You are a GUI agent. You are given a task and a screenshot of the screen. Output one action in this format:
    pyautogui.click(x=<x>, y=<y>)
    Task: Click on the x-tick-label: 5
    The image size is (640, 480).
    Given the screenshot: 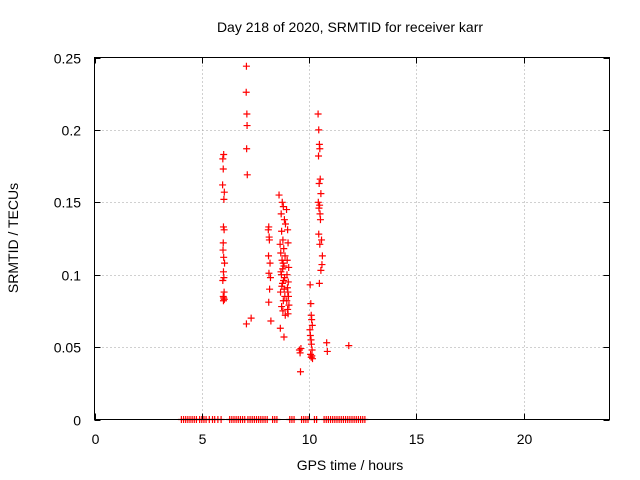 What is the action you would take?
    pyautogui.click(x=203, y=439)
    